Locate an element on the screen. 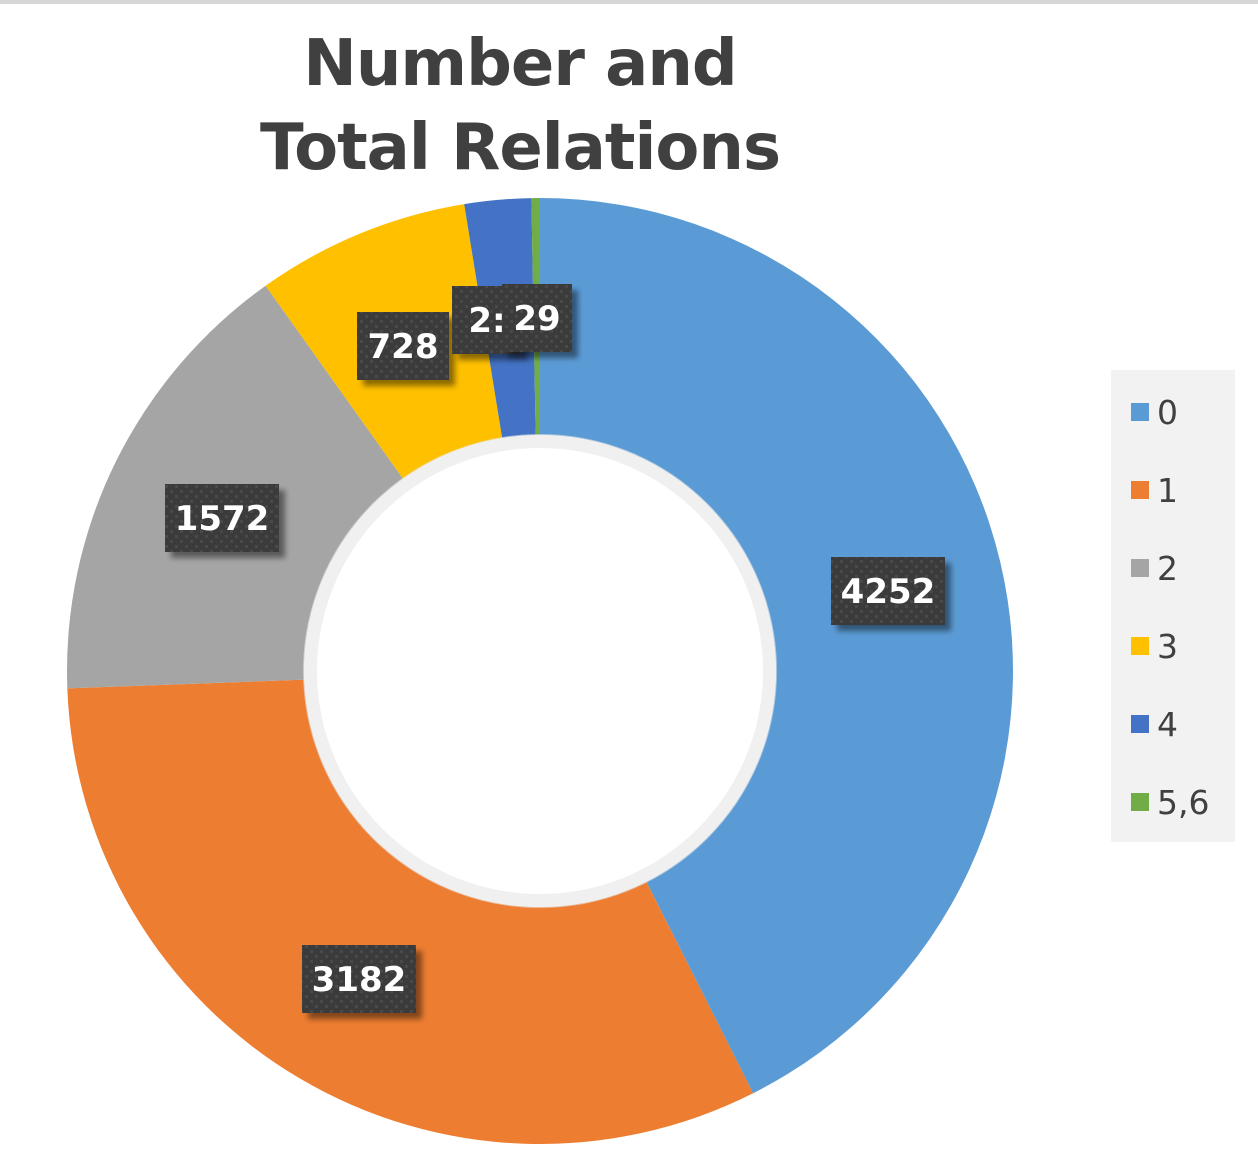 This screenshot has width=1258, height=1172. data-label-5-6: 29 is located at coordinates (537, 318).